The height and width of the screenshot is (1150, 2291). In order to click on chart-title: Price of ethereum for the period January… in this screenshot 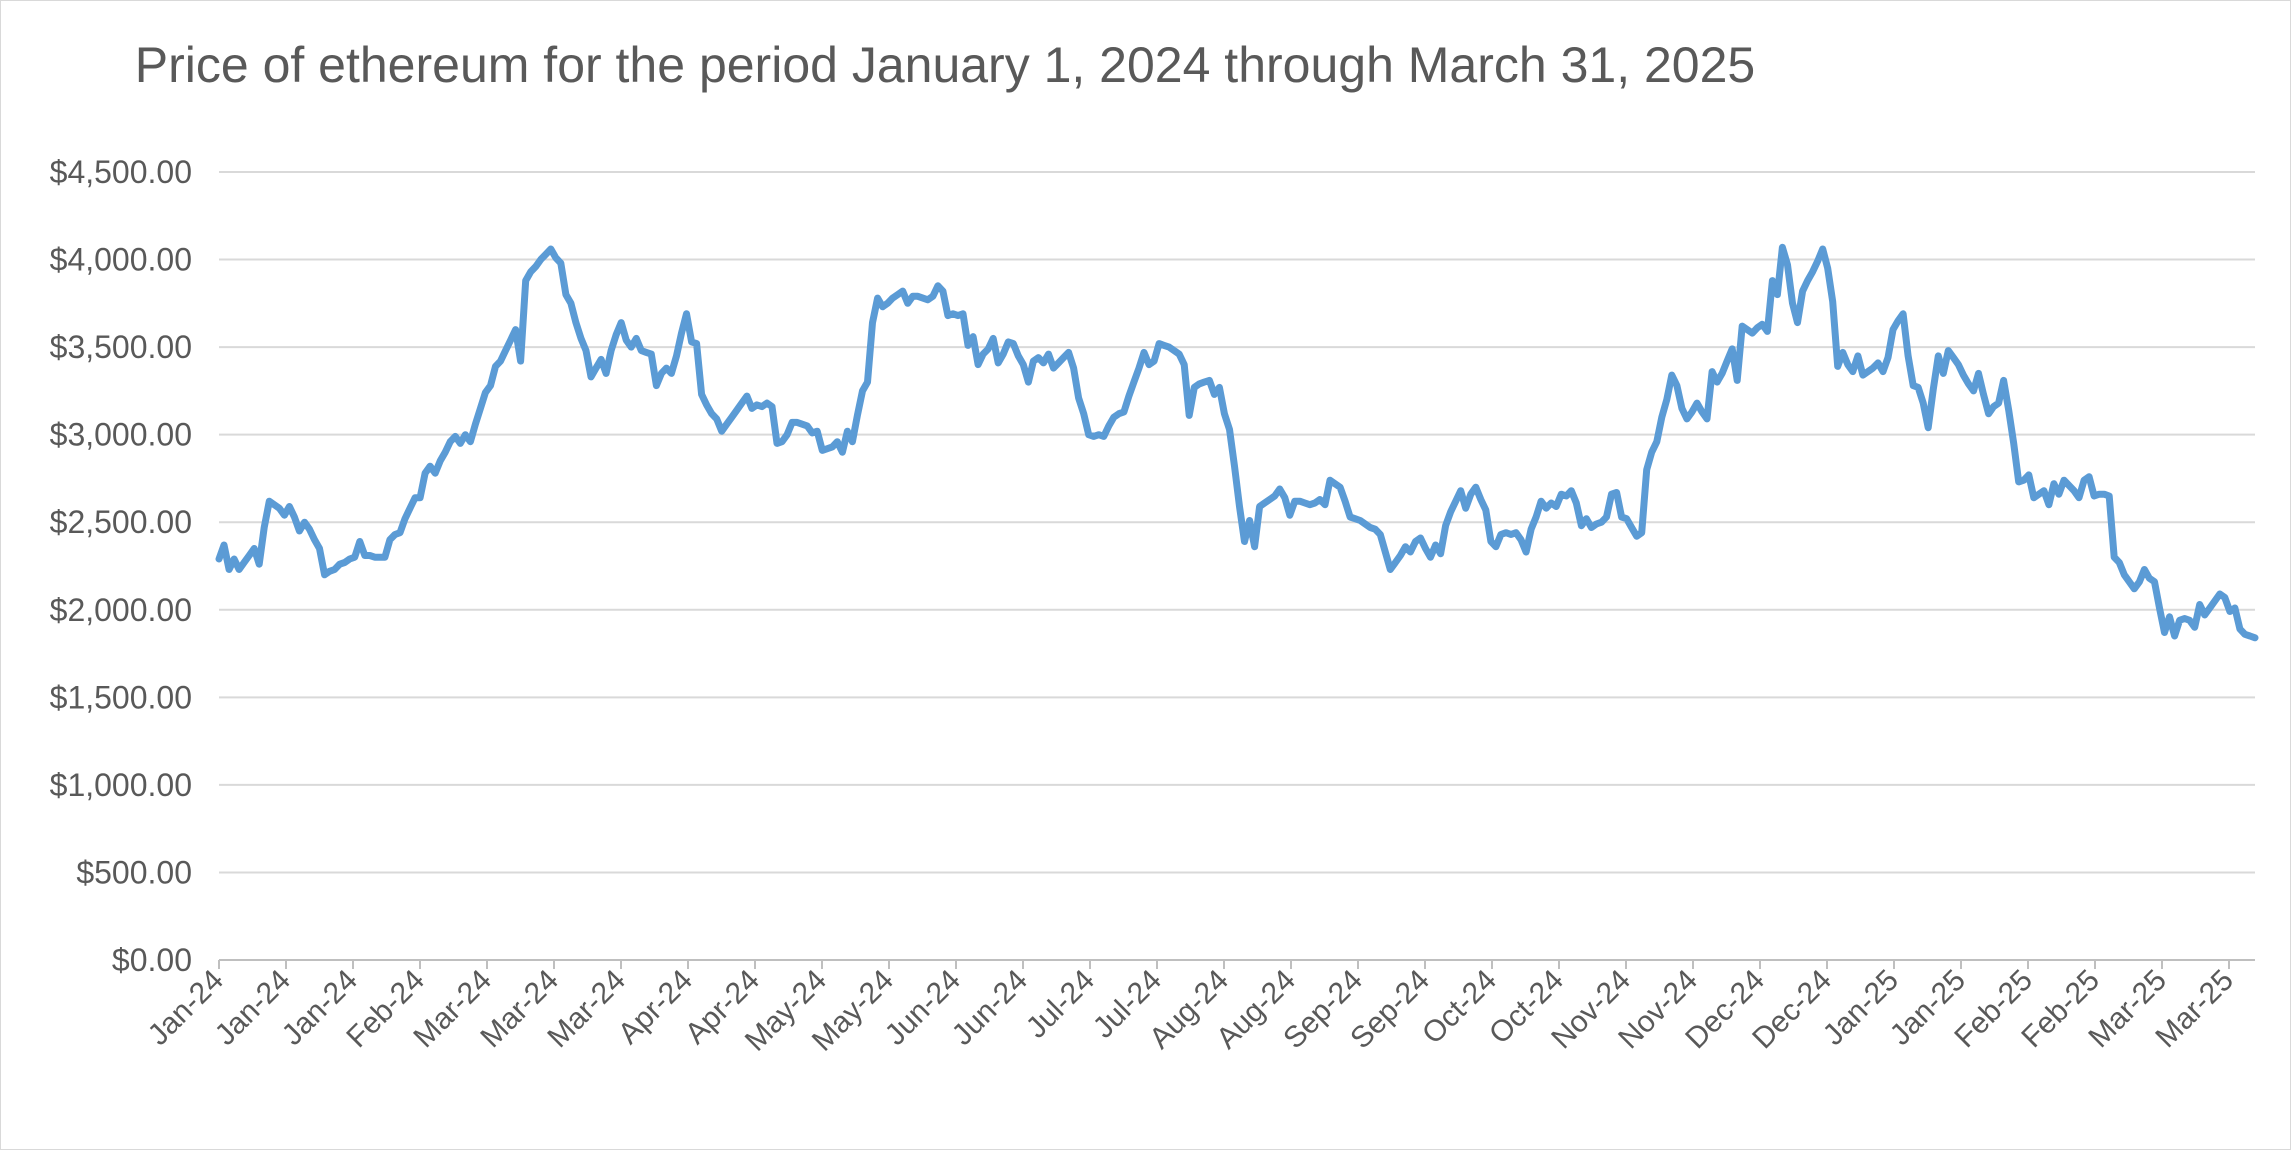, I will do `click(945, 65)`.